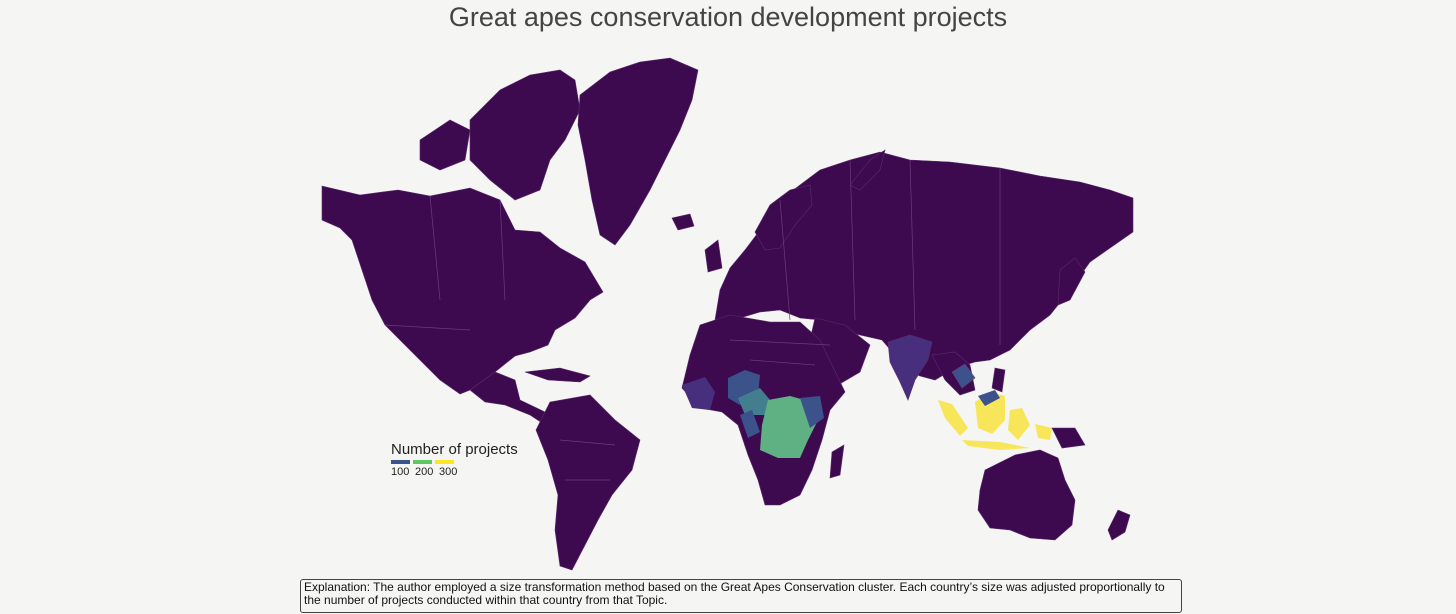 This screenshot has height=614, width=1456. What do you see at coordinates (867, 170) in the screenshot?
I see `region-novaya-zemlya` at bounding box center [867, 170].